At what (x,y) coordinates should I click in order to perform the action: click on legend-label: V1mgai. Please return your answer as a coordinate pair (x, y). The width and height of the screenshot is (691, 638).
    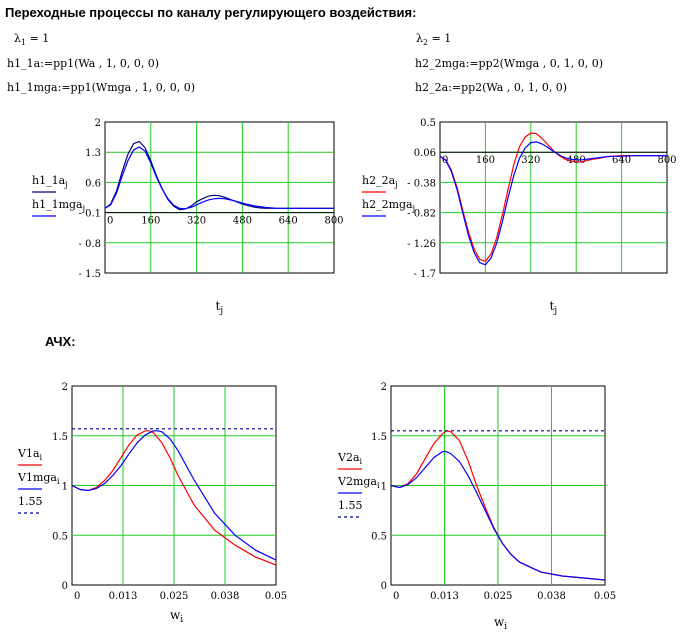
    Looking at the image, I should click on (38, 478).